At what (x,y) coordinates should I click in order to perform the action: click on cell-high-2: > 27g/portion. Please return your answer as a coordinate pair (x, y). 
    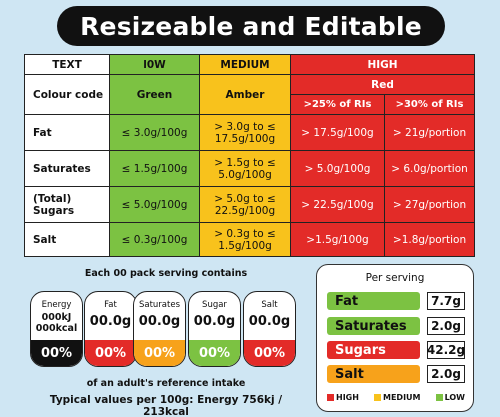
    Looking at the image, I should click on (430, 205).